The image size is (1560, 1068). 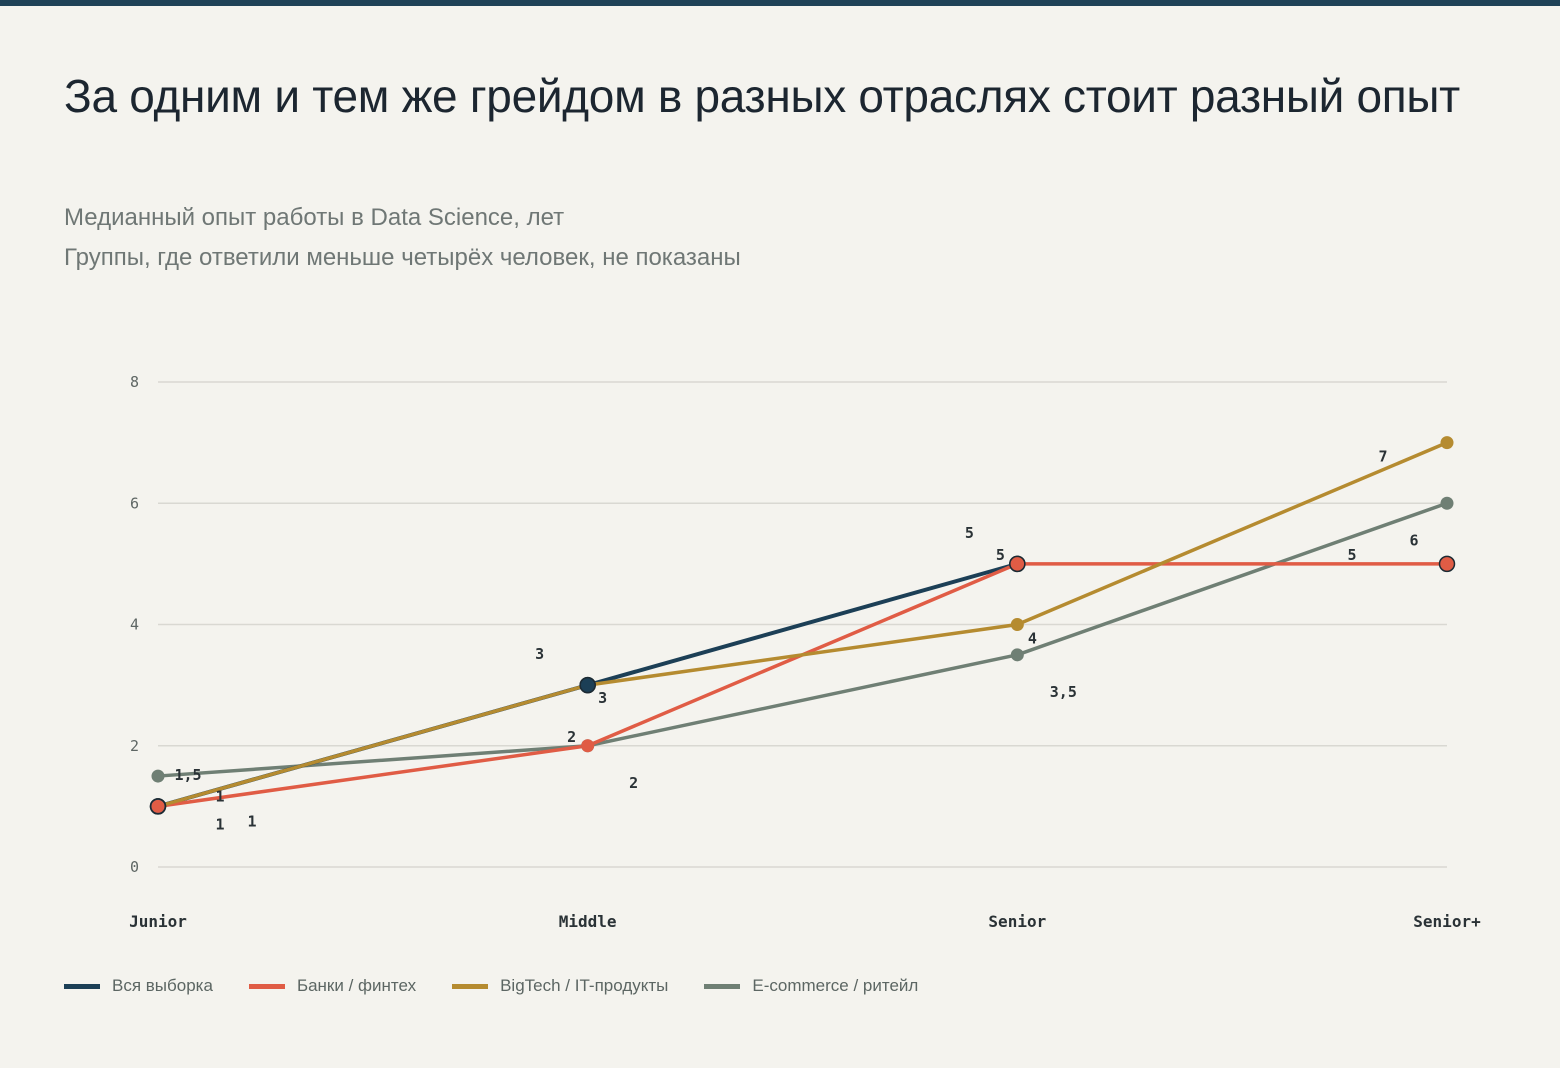 I want to click on legend-item: Банки / финтех, so click(x=332, y=986).